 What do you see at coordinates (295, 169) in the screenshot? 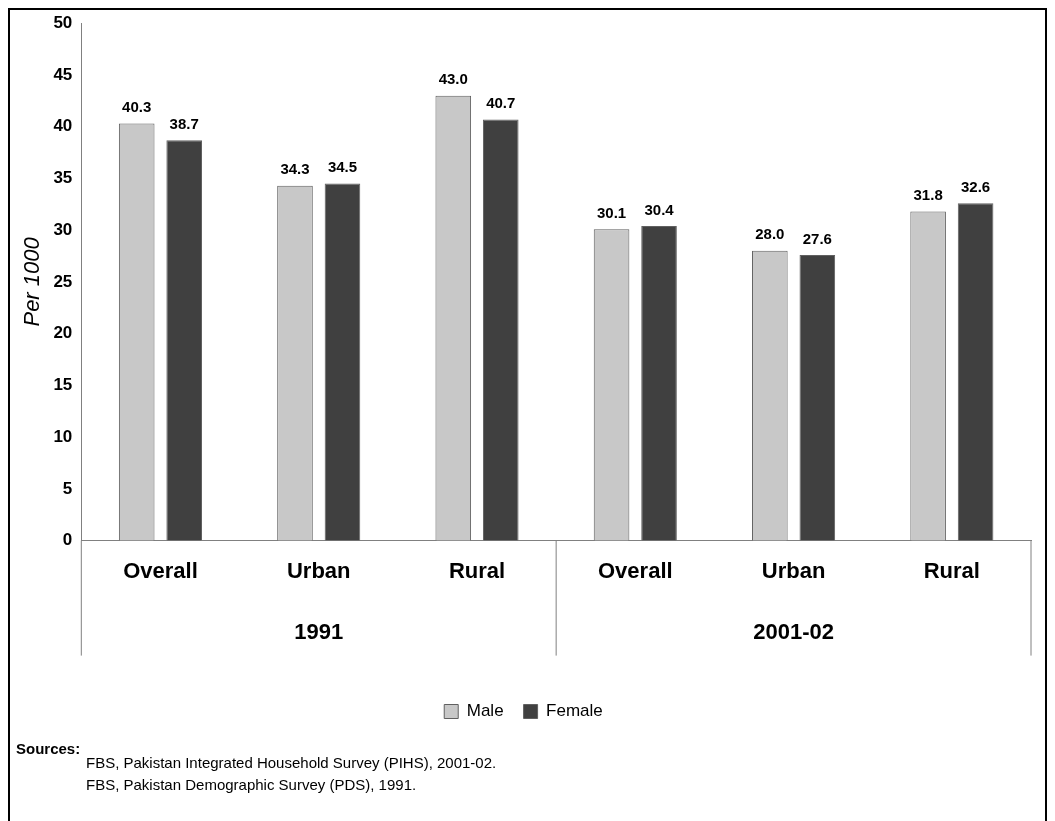
I see `data-label: 34.3` at bounding box center [295, 169].